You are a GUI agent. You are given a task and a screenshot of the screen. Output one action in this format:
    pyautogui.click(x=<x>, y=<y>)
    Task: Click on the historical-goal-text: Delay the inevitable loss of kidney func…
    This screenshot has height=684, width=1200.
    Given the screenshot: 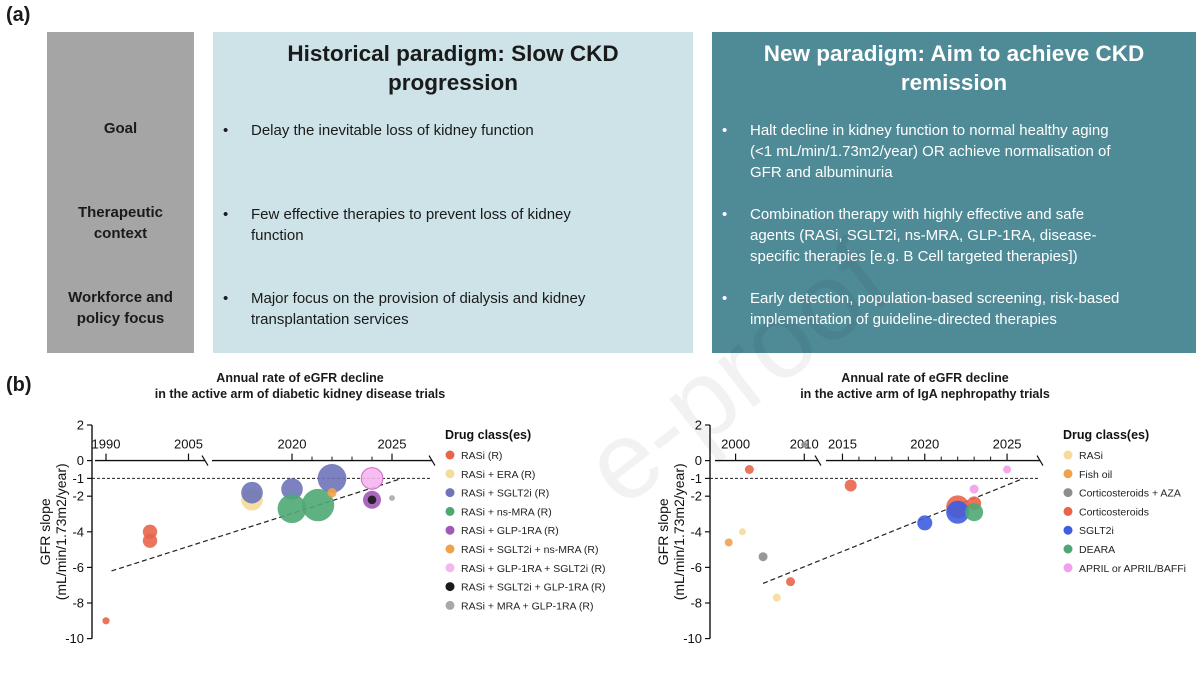 What is the action you would take?
    pyautogui.click(x=392, y=130)
    